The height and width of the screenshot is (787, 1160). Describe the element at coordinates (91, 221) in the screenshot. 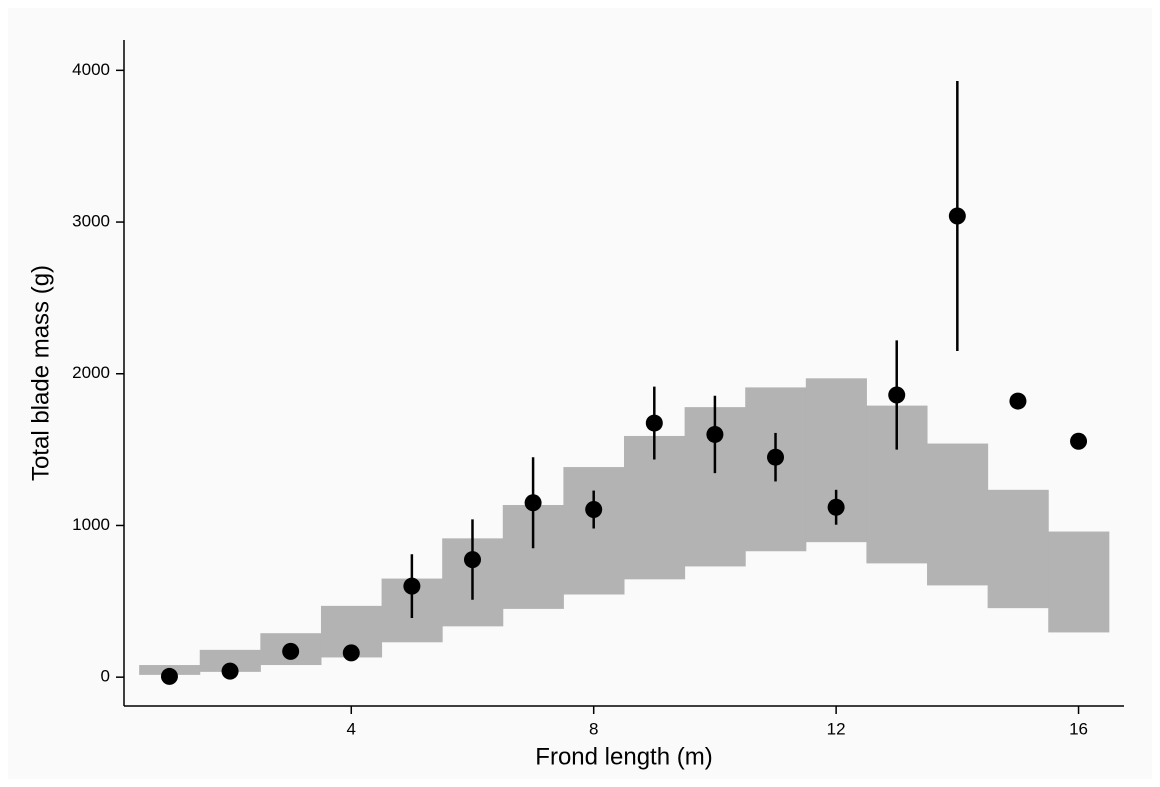

I see `y-tick-label: 3000` at that location.